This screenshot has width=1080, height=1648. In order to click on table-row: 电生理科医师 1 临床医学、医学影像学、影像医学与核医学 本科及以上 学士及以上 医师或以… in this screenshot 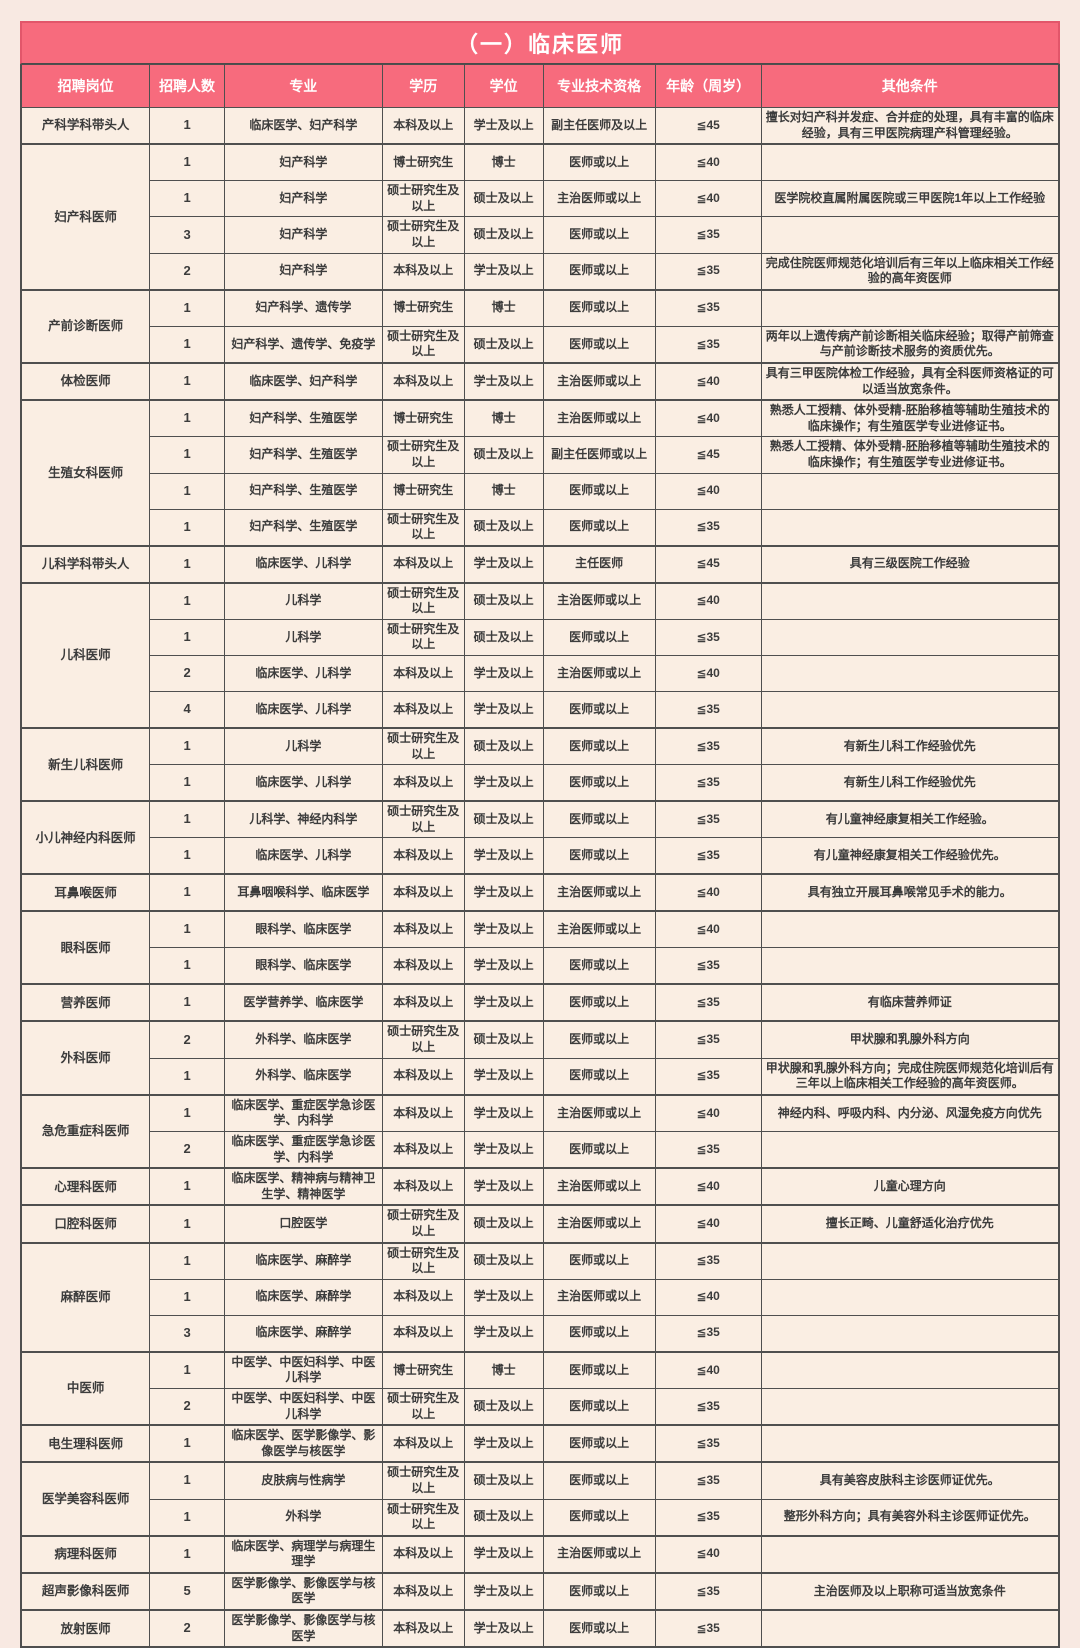, I will do `click(540, 1443)`.